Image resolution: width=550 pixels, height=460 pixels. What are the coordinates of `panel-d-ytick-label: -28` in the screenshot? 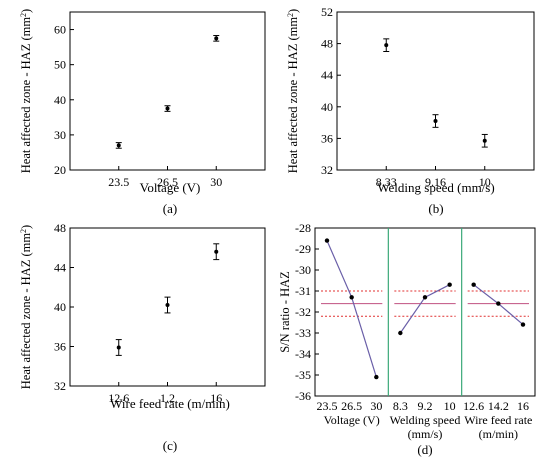 It's located at (303, 228).